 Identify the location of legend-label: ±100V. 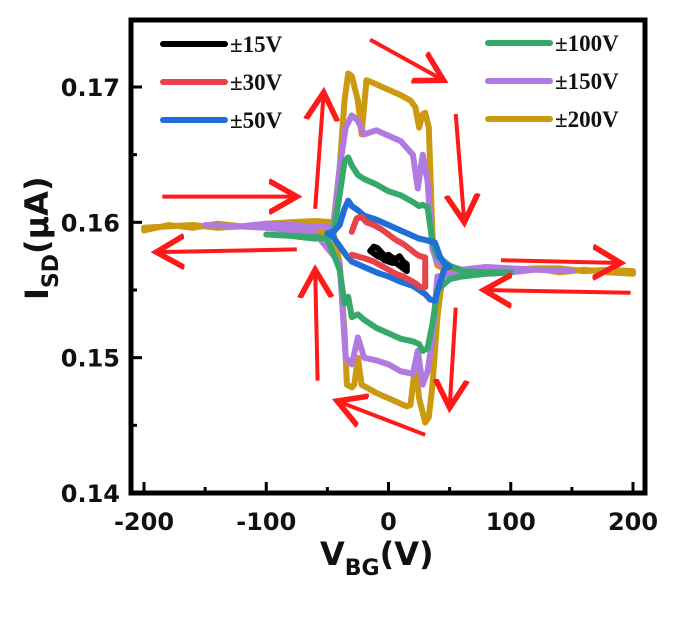
(587, 43).